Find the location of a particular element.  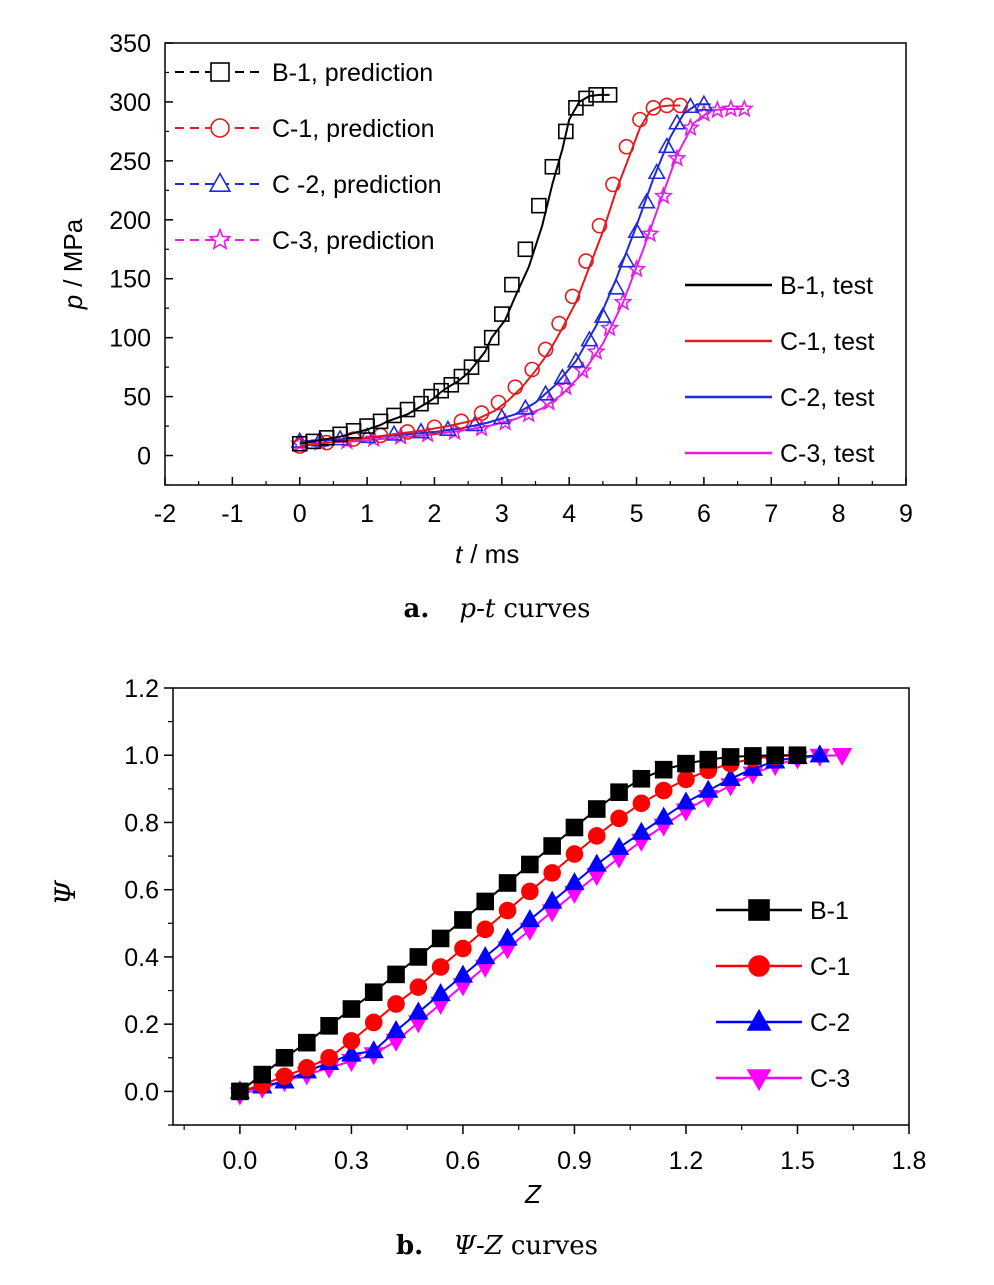

y-tick-label-a: 350 is located at coordinates (130, 44).